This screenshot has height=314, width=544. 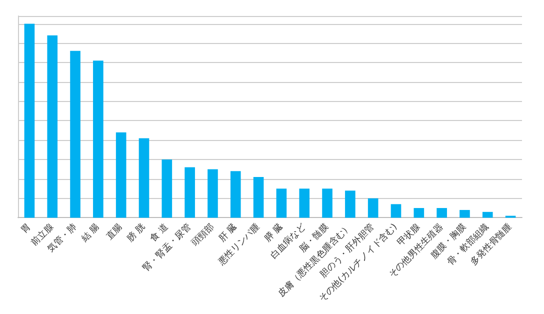 I want to click on x-tick-label: 頭頸部, so click(x=202, y=234).